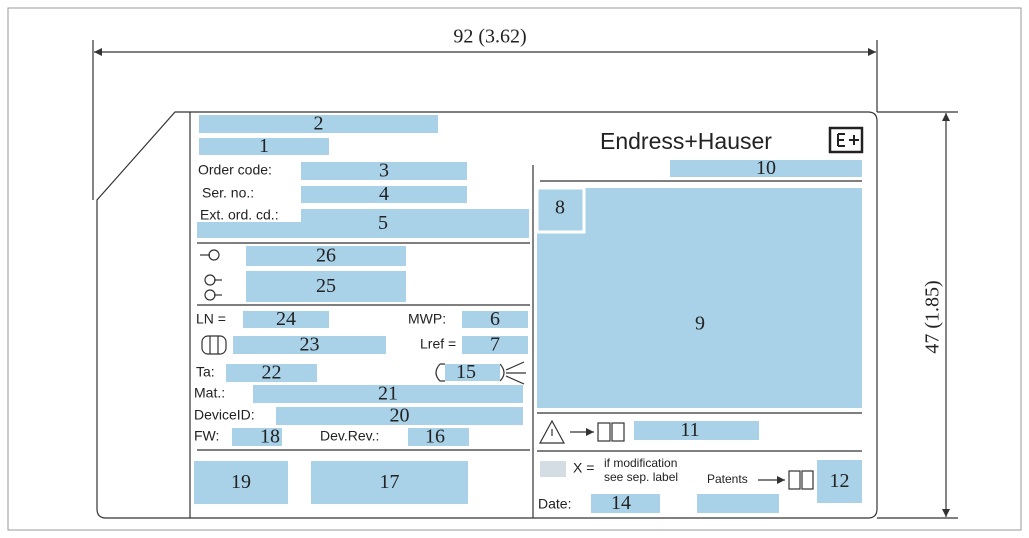 The height and width of the screenshot is (538, 1029). I want to click on callout-number: 6, so click(495, 319).